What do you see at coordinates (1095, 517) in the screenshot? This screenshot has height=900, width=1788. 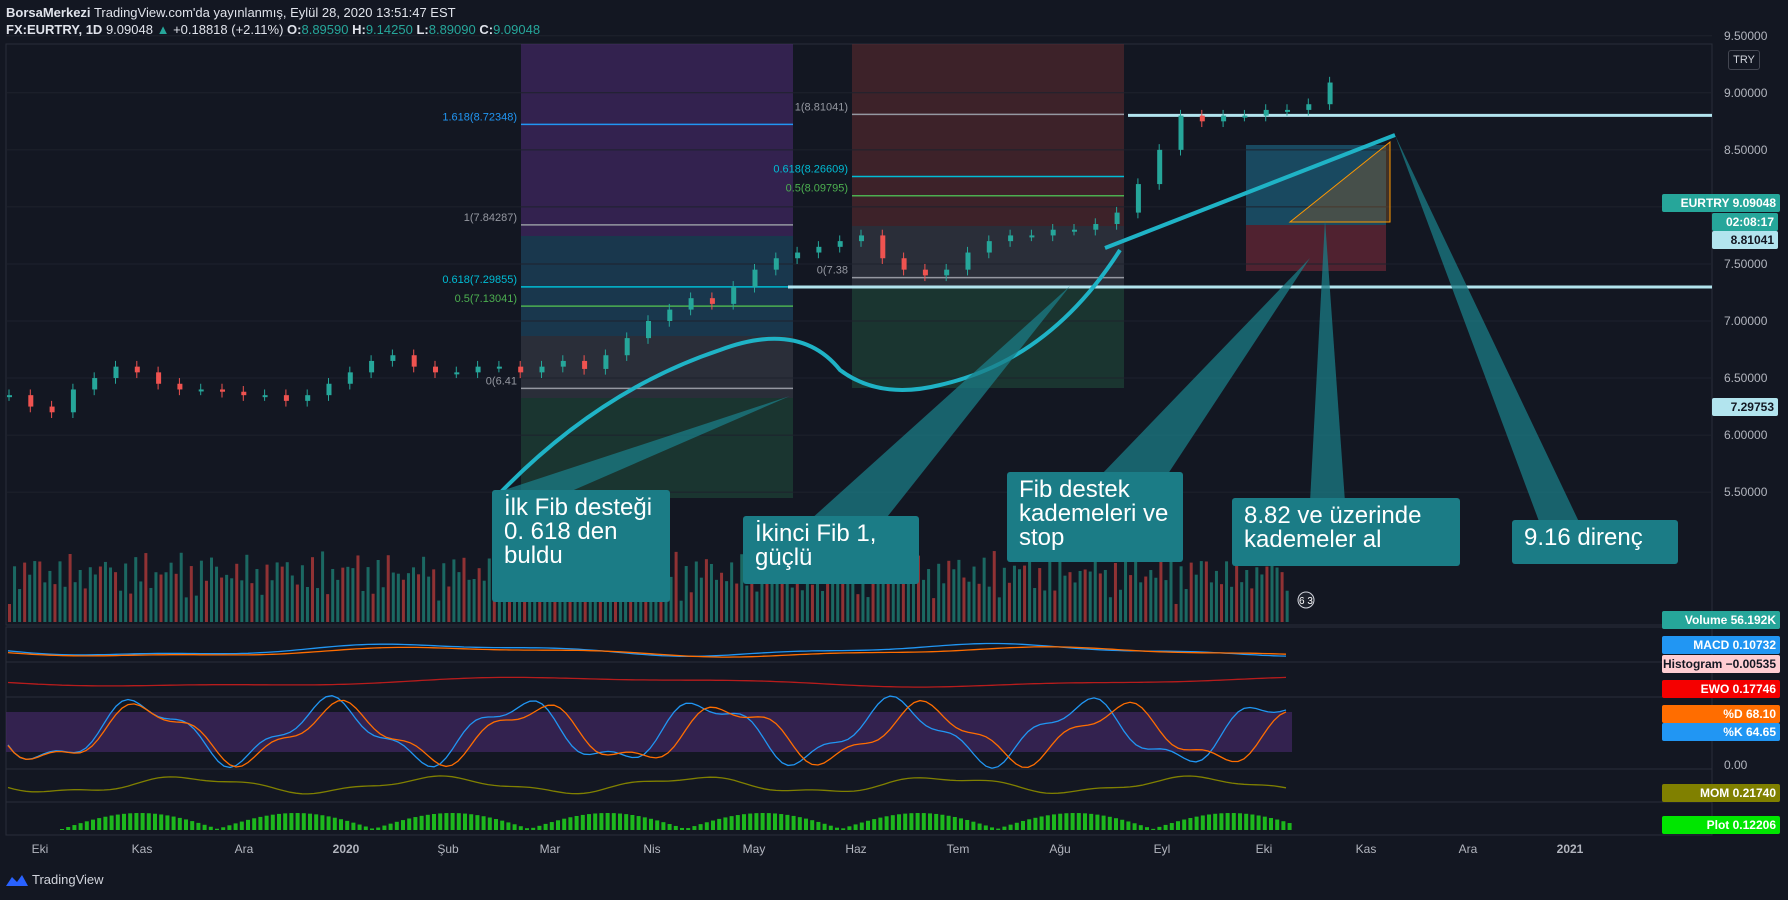 I see `annotation-fib-support: Fib destek kademeleri ve stop` at bounding box center [1095, 517].